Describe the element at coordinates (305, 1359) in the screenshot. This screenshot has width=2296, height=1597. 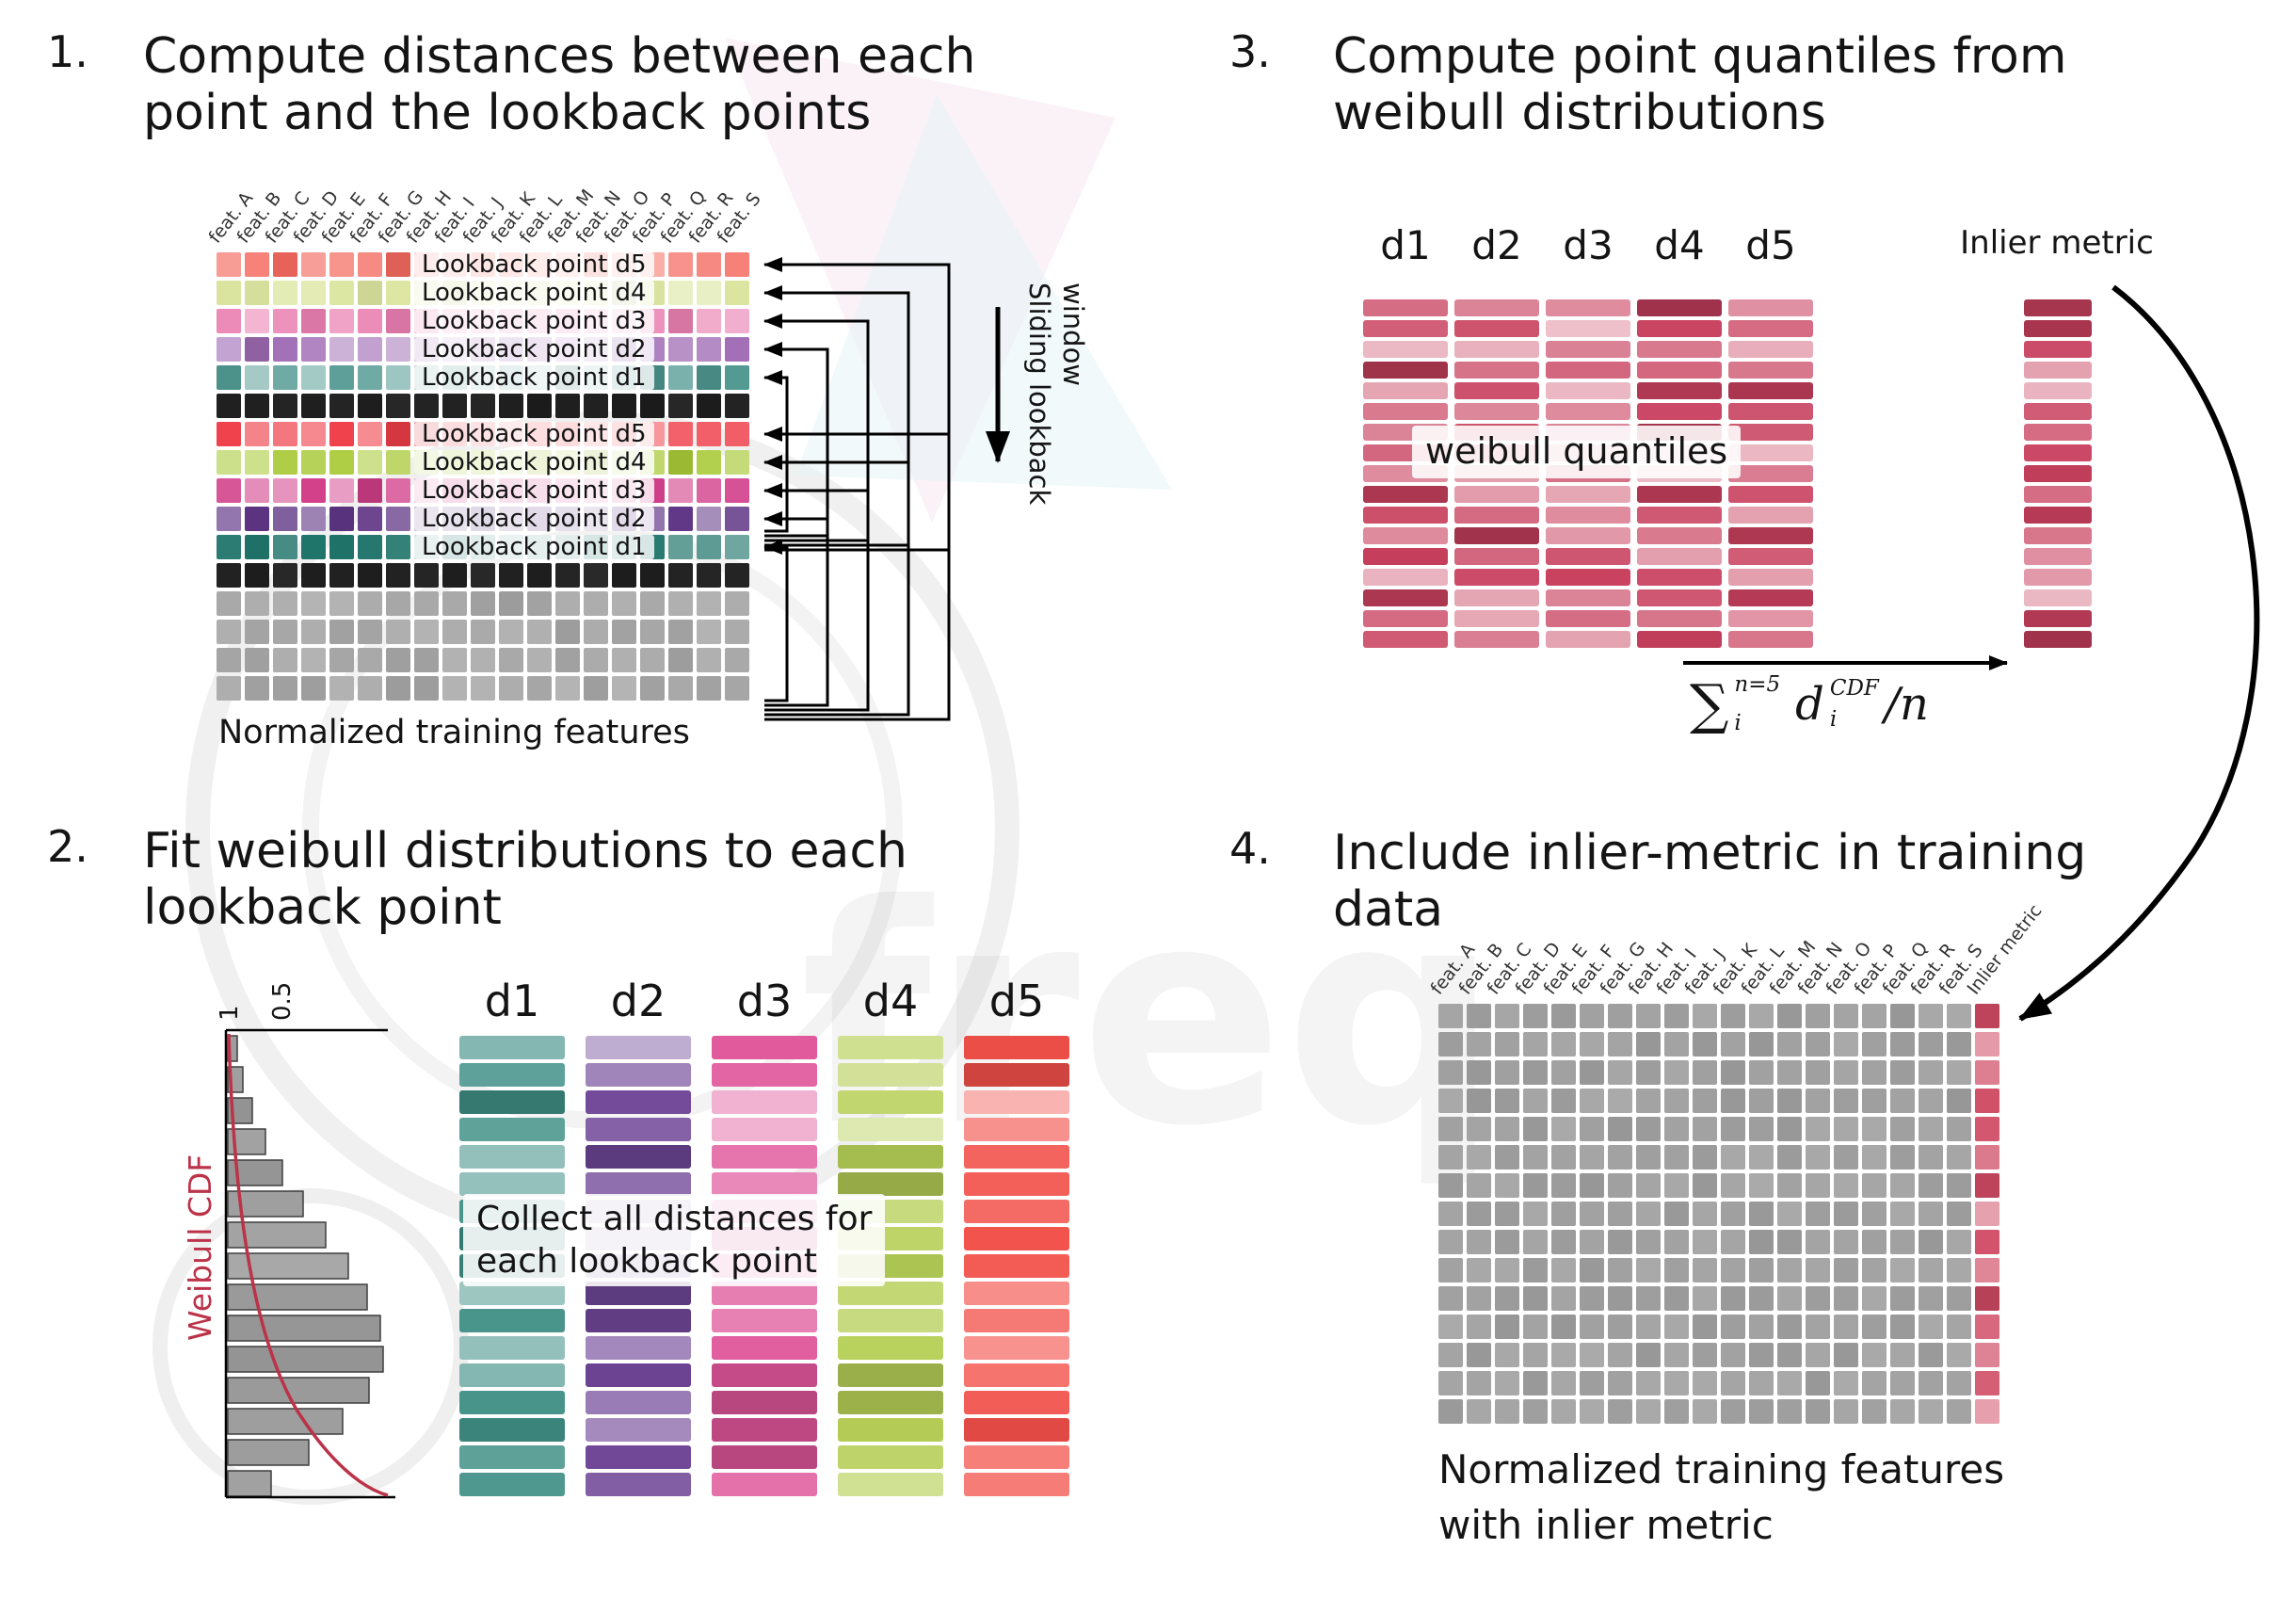
I see `histogram-bar` at that location.